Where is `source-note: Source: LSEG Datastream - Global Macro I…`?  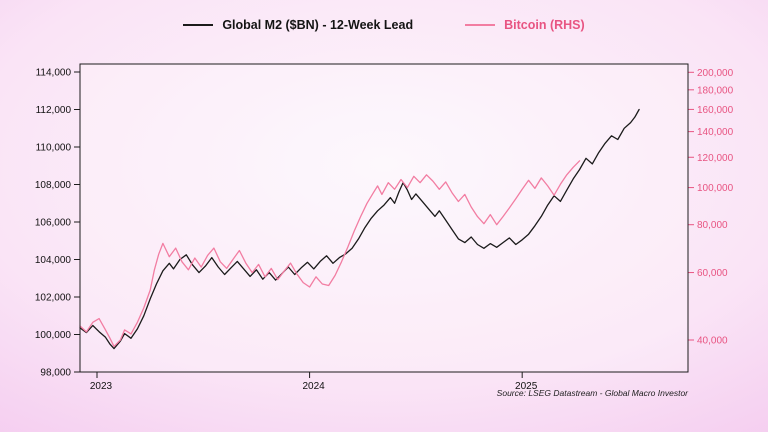
source-note: Source: LSEG Datastream - Global Macro I… is located at coordinates (592, 393).